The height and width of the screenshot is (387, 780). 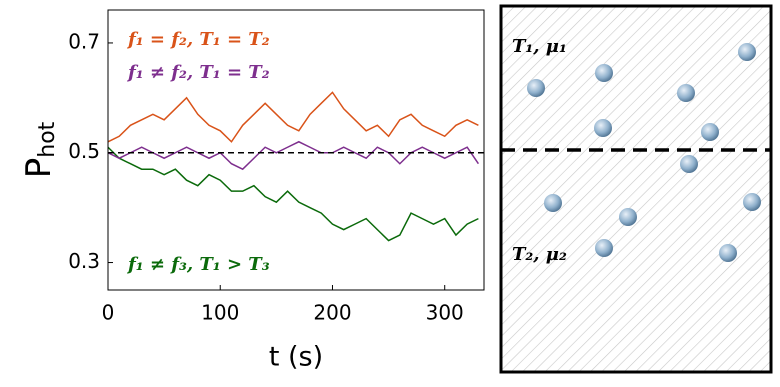 I want to click on y-tick-label: 0.3, so click(x=84, y=261).